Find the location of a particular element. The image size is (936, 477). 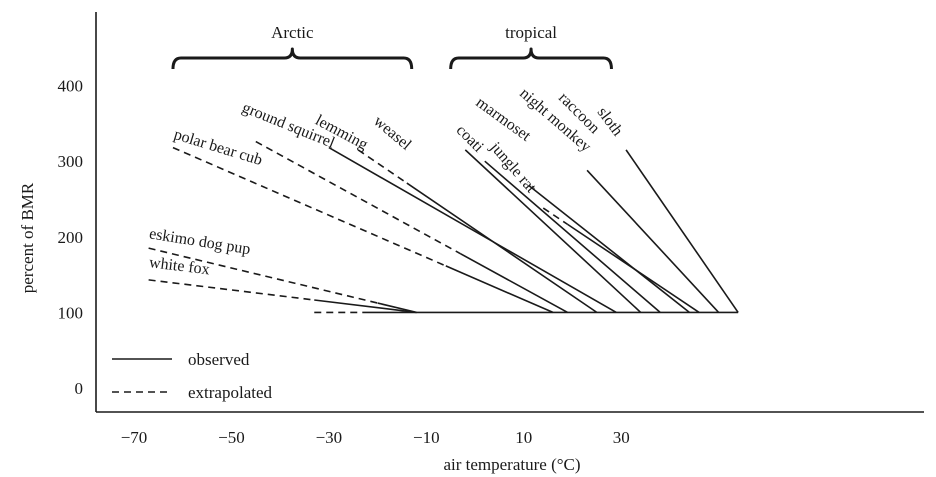

legend-label-extrapolated: extrapolated is located at coordinates (230, 392).